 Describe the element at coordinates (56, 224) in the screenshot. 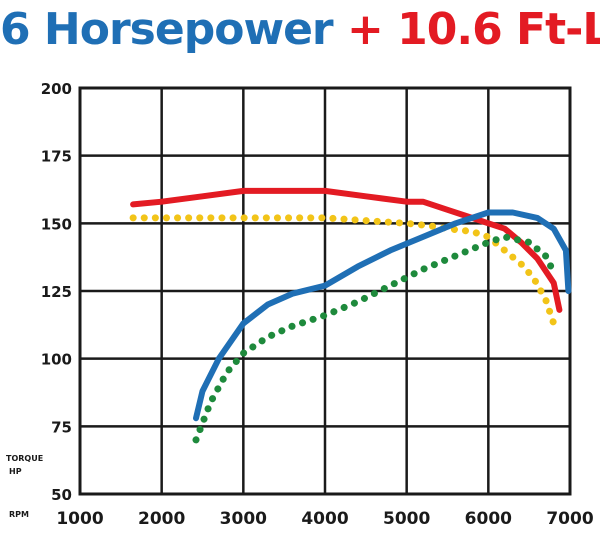

I see `y-tick-150: 150` at that location.